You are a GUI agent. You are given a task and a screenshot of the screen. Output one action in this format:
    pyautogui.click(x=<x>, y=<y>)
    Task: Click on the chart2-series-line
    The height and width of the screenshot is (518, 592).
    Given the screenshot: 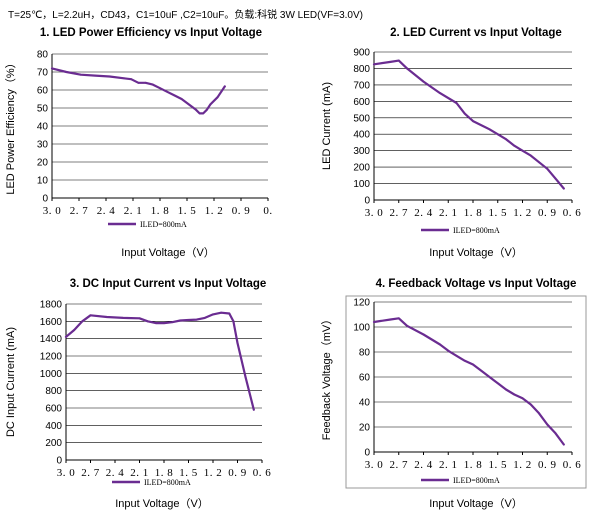 What is the action you would take?
    pyautogui.click(x=468, y=124)
    